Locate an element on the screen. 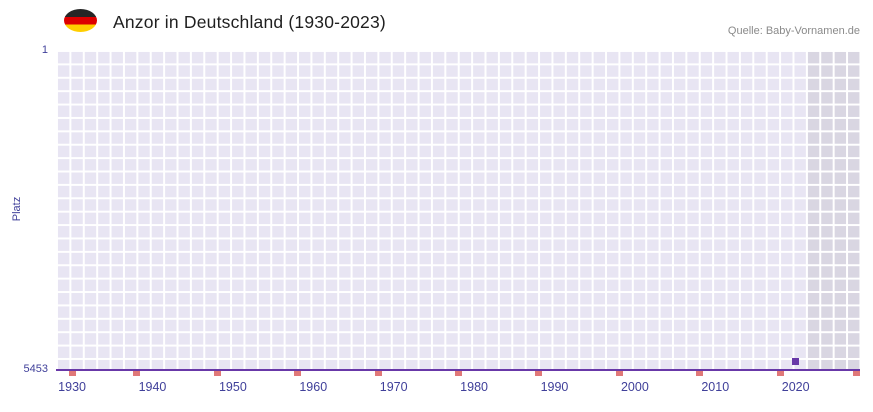  y-tick-label-bottom: 5453 is located at coordinates (35, 369).